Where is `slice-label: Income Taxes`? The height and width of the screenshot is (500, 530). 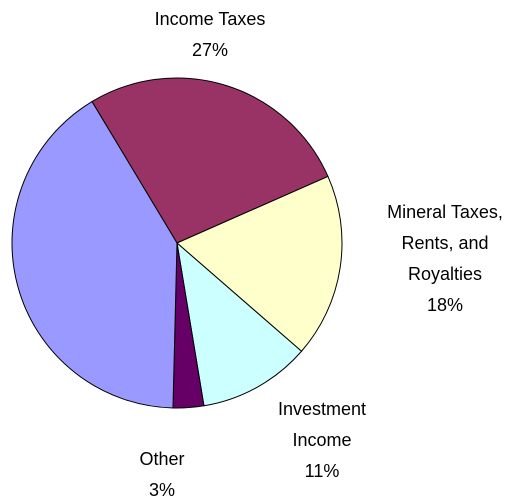 slice-label: Income Taxes is located at coordinates (210, 19).